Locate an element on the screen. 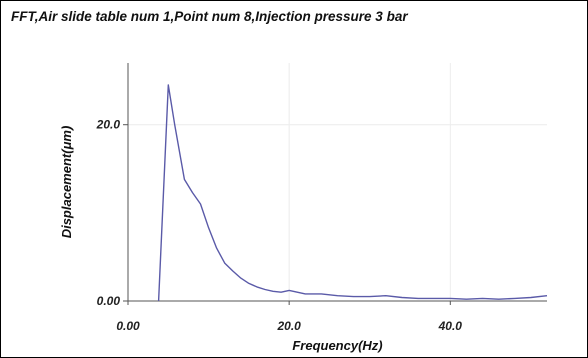 The width and height of the screenshot is (588, 358). y-axis-label: Displacement(μm) is located at coordinates (66, 182).